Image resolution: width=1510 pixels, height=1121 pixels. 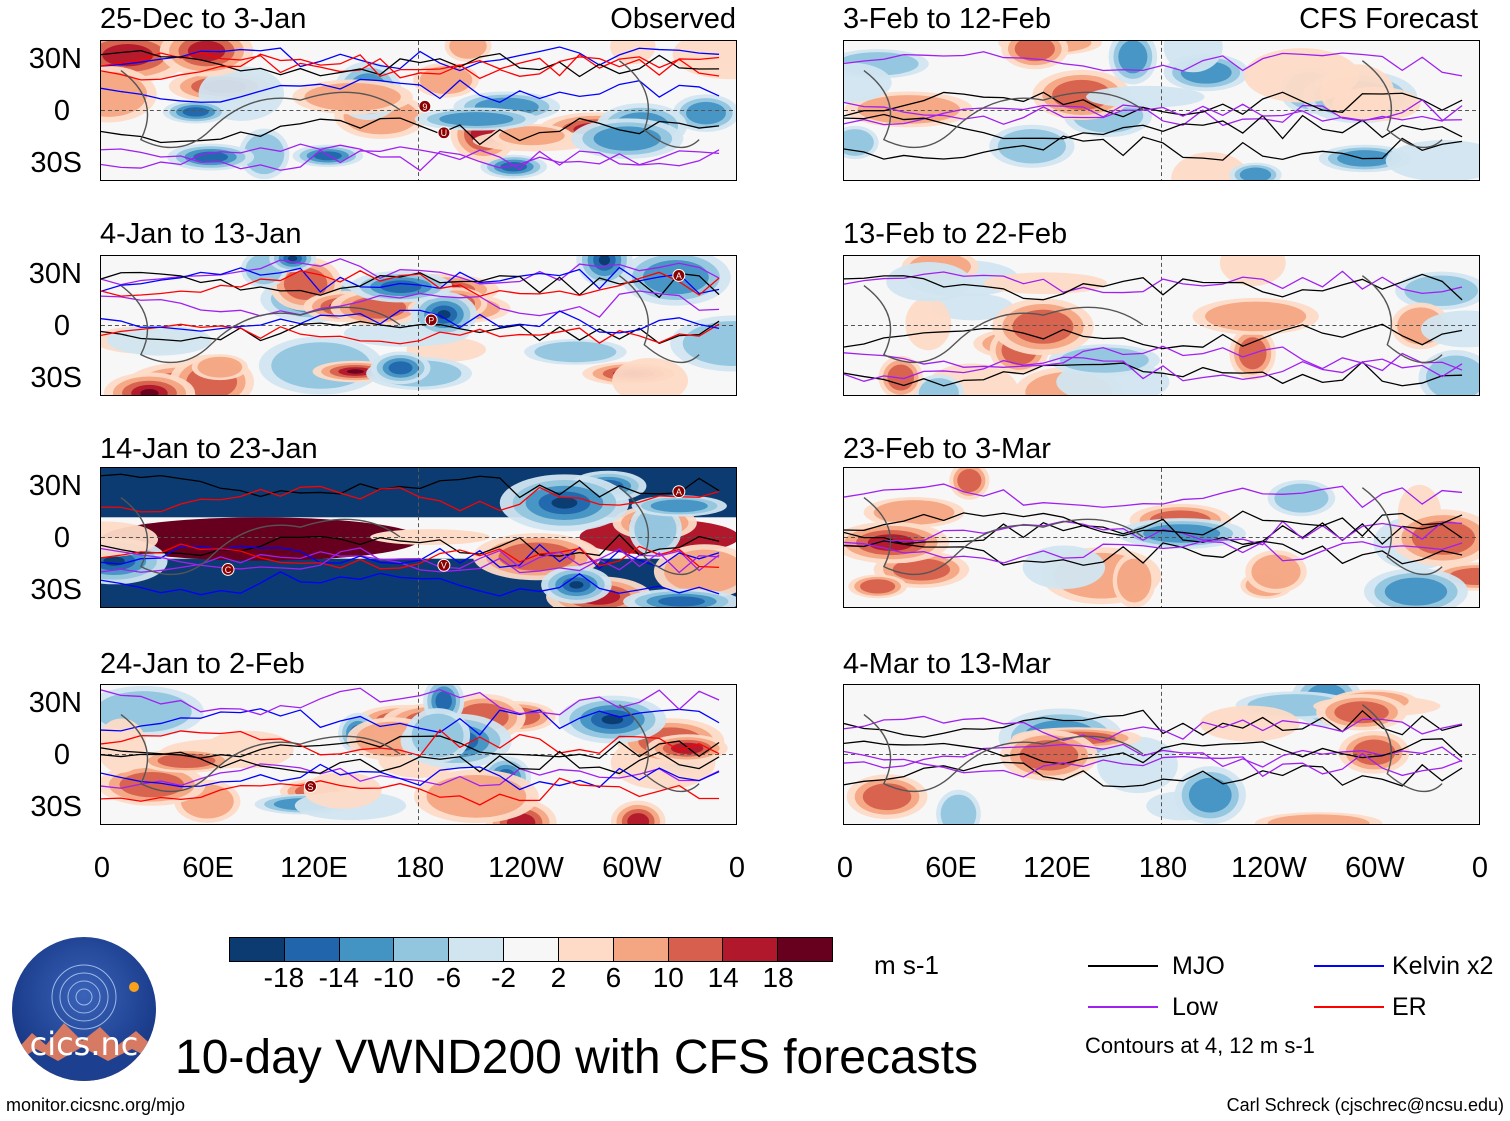 What do you see at coordinates (1349, 966) in the screenshot?
I see `legend-kelvin-line` at bounding box center [1349, 966].